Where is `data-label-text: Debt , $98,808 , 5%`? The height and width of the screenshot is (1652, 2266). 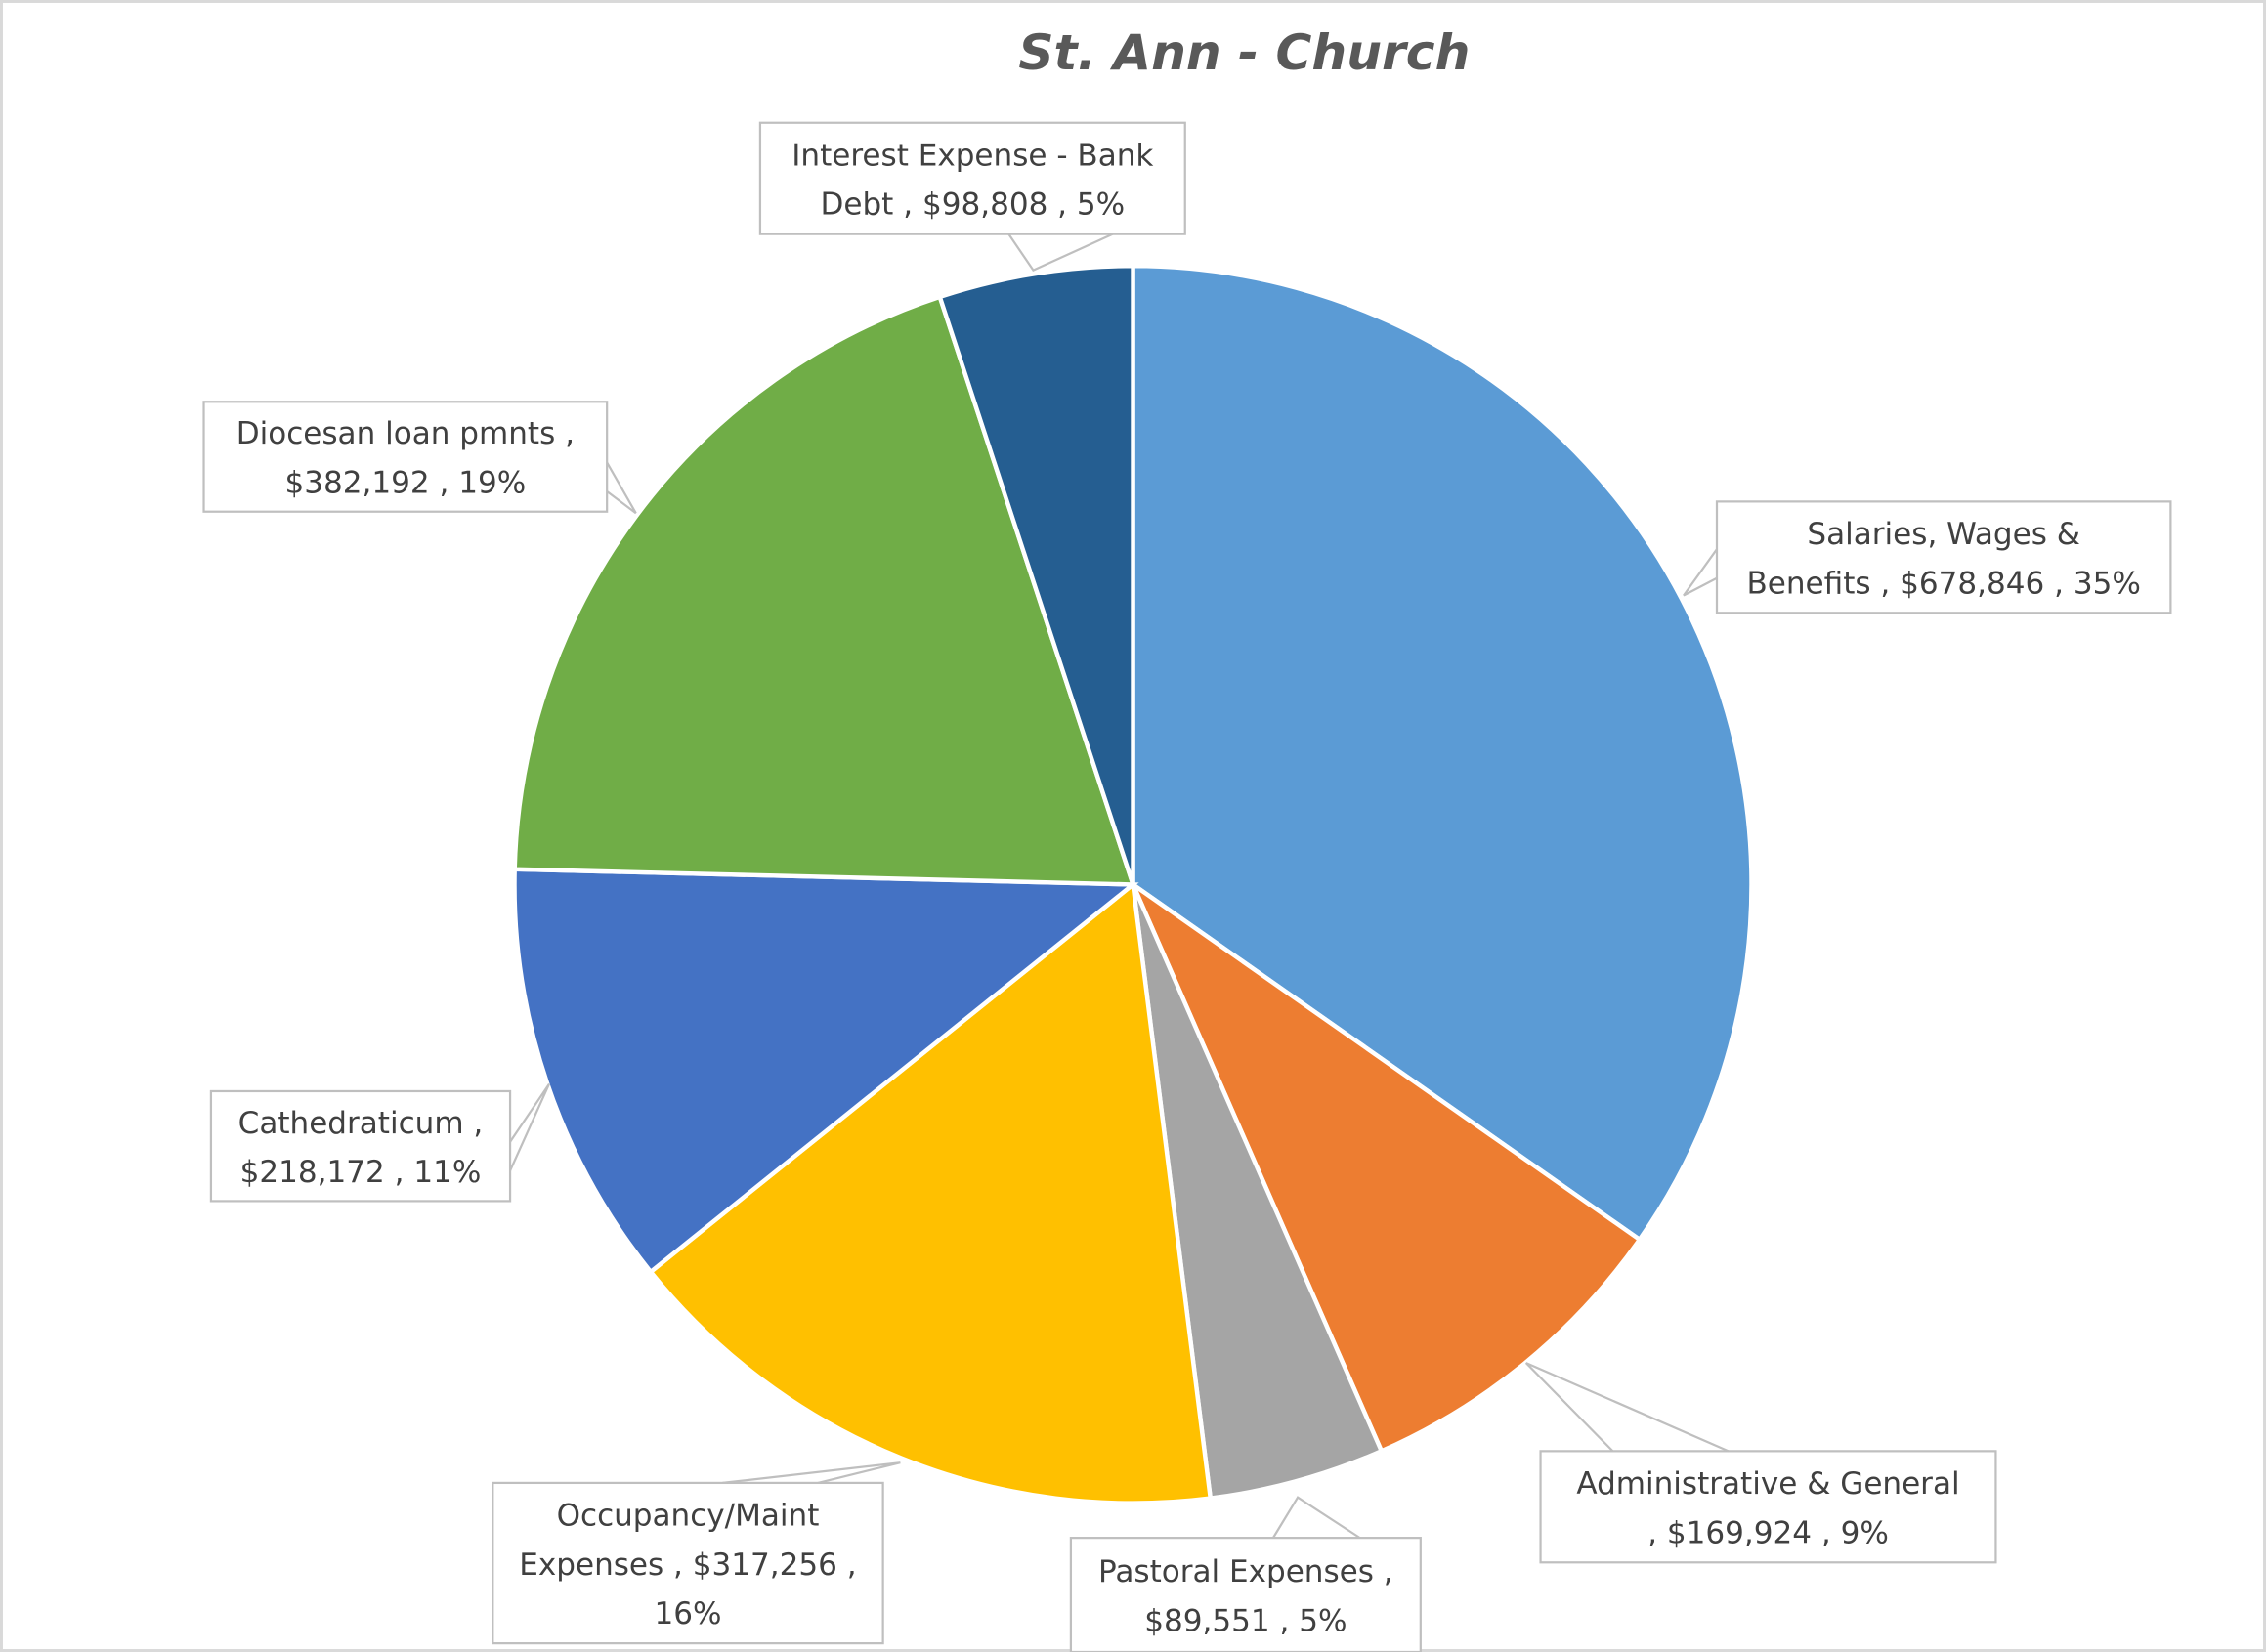
data-label-text: Debt , $98,808 , 5% is located at coordinates (973, 205).